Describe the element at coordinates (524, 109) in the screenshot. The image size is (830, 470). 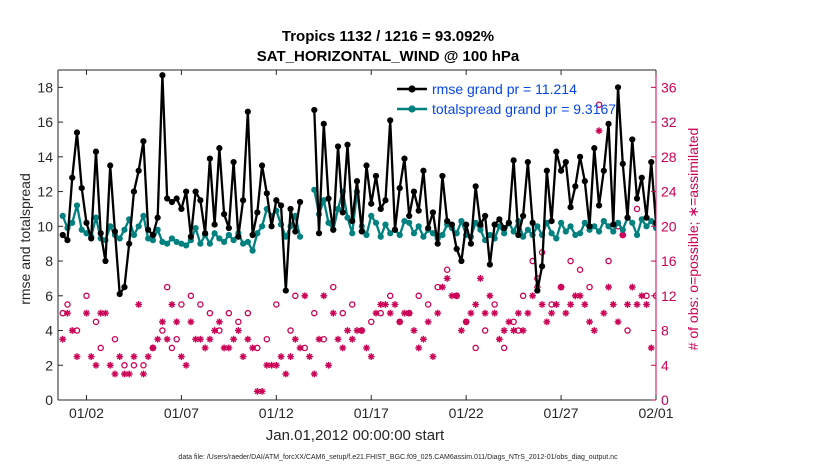
I see `legend-spread-label: totalspread grand pr = 9.3167` at that location.